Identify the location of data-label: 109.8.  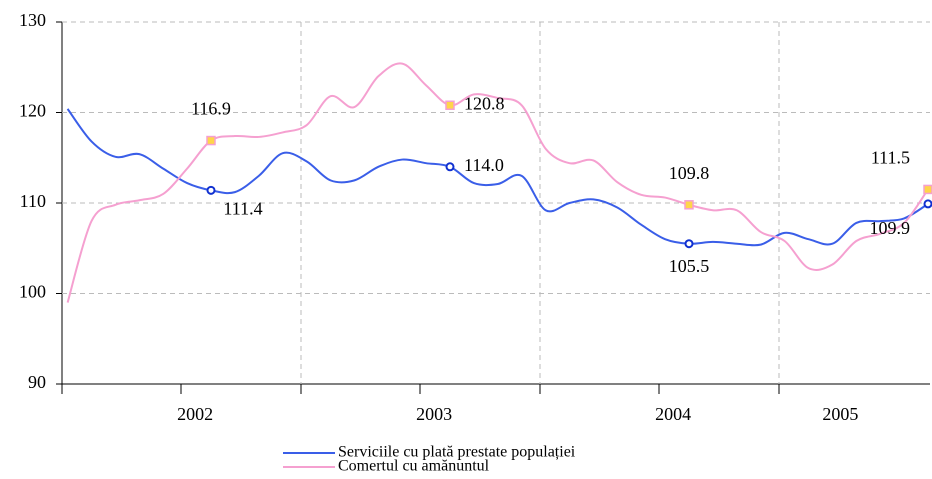
(689, 173).